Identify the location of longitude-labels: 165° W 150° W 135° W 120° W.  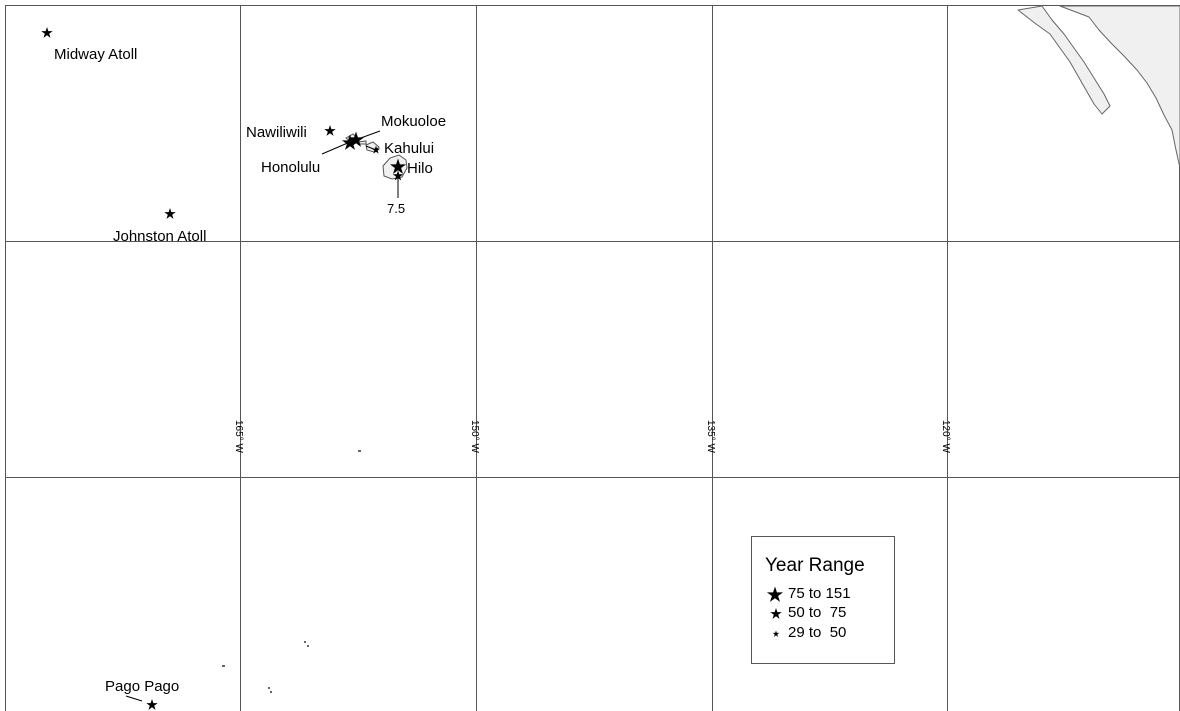
(592, 436).